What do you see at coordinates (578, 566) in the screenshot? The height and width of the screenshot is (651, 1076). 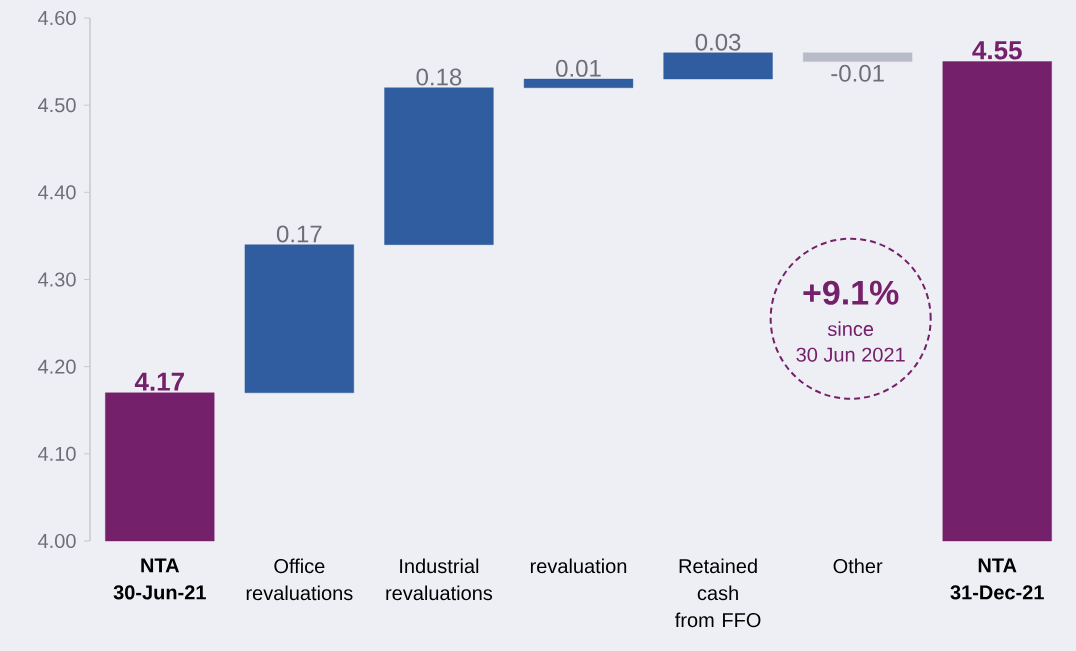 I see `x-tick-label: revaluation` at bounding box center [578, 566].